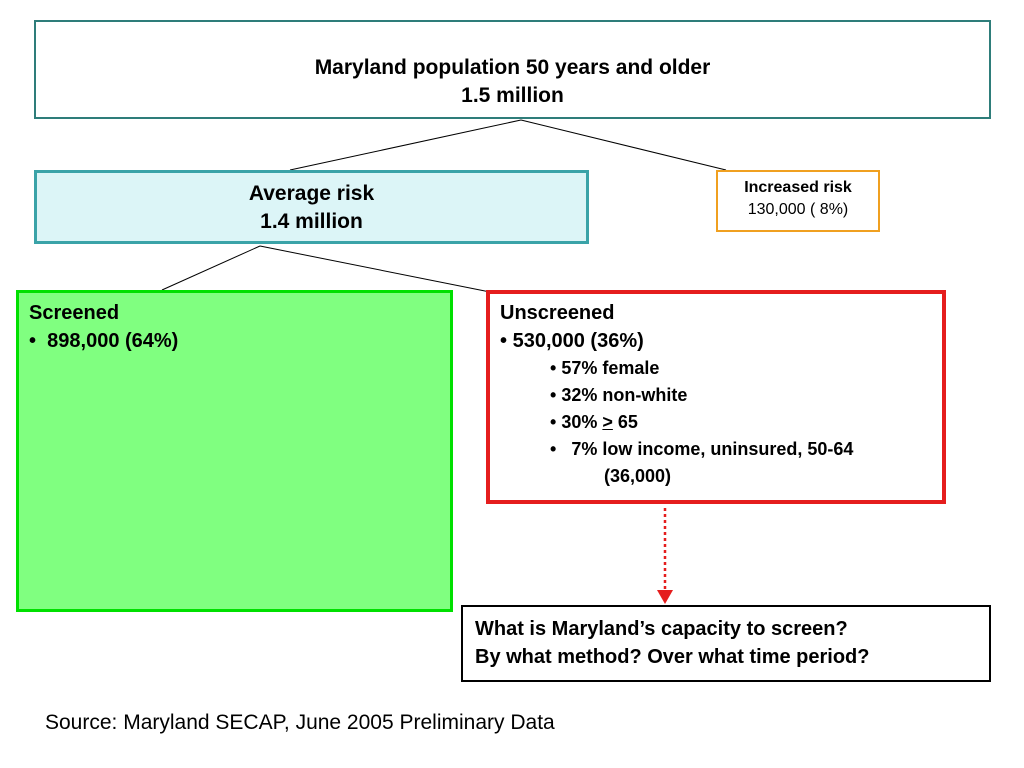 Image resolution: width=1024 pixels, height=768 pixels. What do you see at coordinates (661, 629) in the screenshot?
I see `question-line-1: What is Maryland’s capacity to screen?` at bounding box center [661, 629].